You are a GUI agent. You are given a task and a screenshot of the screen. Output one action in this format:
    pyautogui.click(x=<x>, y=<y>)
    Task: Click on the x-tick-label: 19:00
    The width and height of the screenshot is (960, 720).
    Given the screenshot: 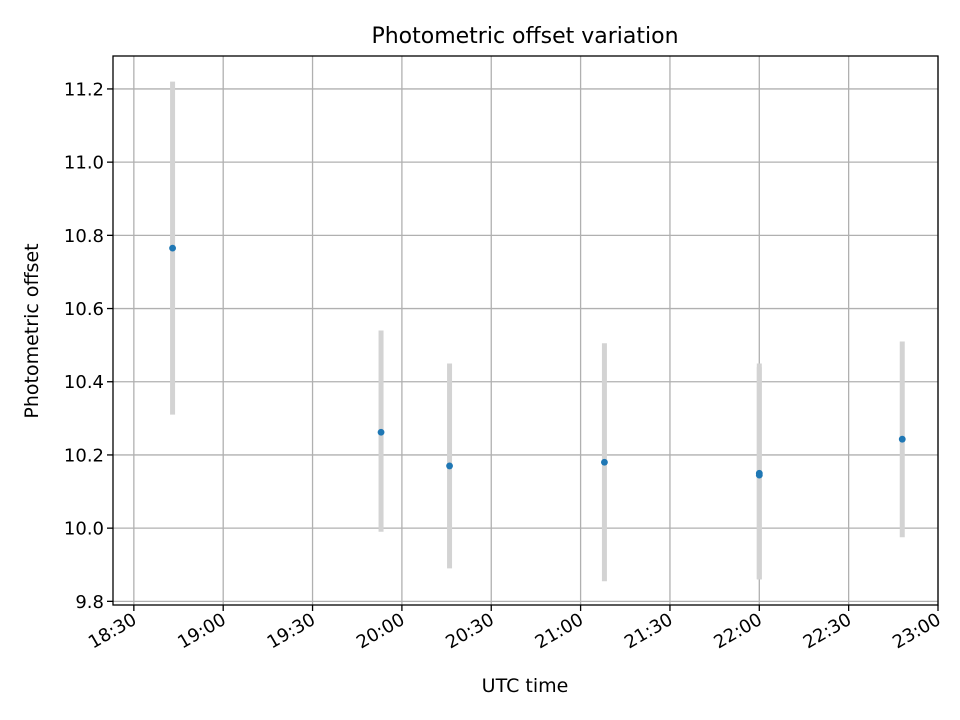 What is the action you would take?
    pyautogui.click(x=201, y=631)
    